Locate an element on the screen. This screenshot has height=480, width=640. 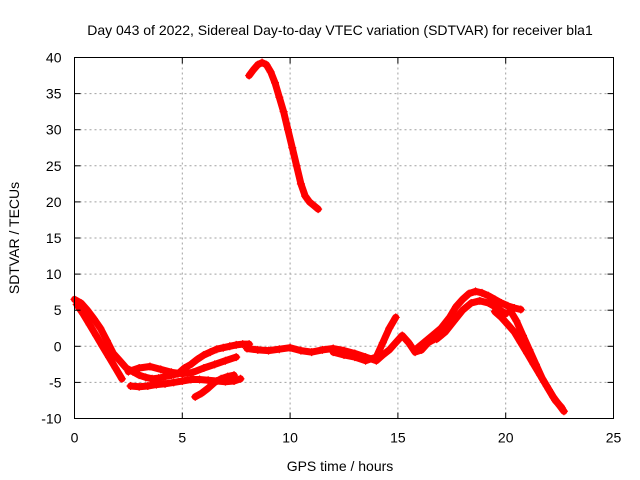
x-tick-label: 20 is located at coordinates (506, 438).